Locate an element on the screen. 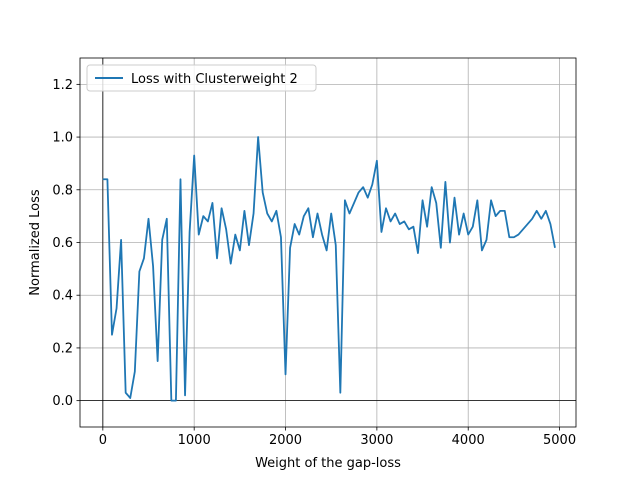  x-axis-ticks: 0 1000 2000 3000 4000 5000 is located at coordinates (337, 437).